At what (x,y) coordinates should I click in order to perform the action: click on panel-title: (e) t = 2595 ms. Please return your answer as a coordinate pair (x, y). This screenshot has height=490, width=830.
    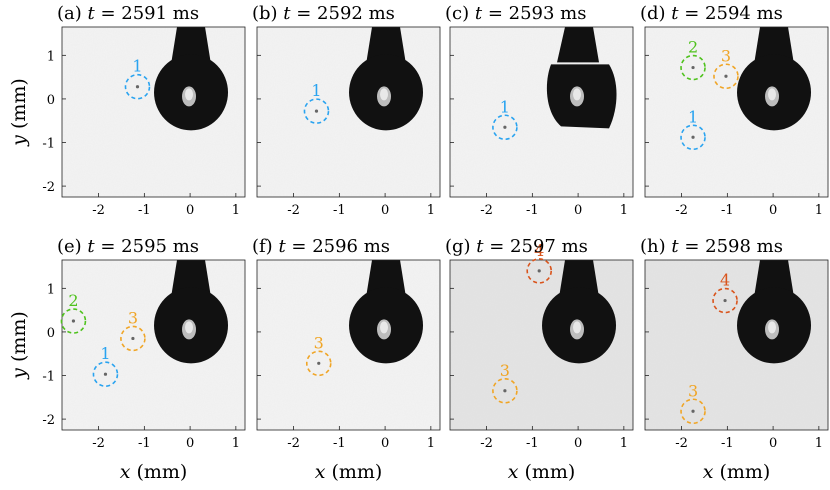
    Looking at the image, I should click on (128, 246).